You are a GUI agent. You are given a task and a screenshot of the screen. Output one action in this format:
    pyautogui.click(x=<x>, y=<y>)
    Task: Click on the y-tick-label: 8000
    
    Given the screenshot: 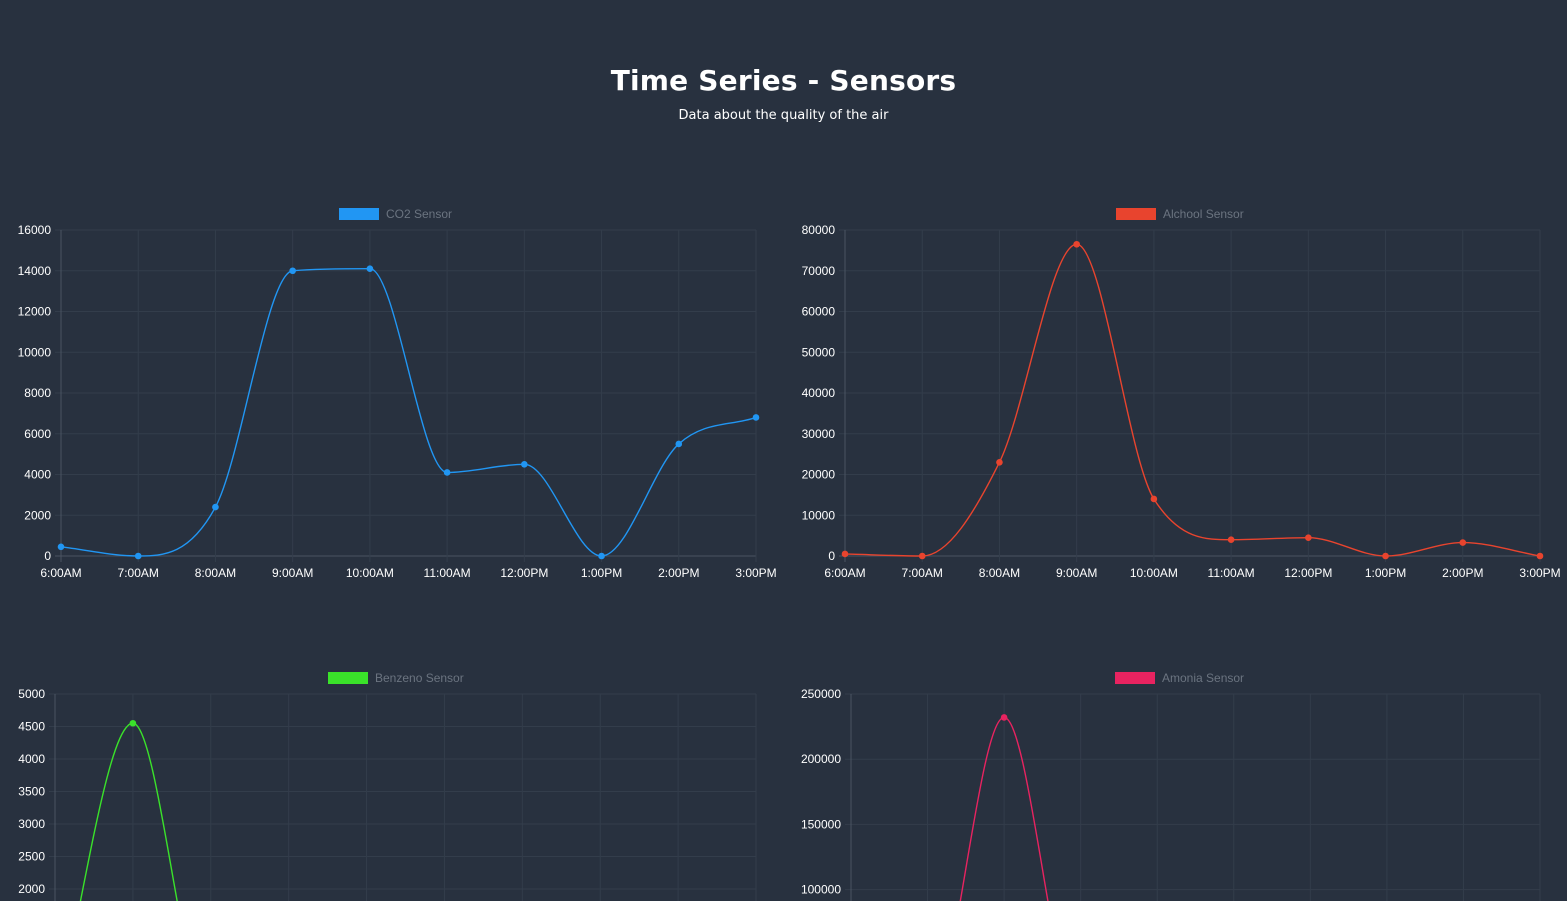 What is the action you would take?
    pyautogui.click(x=37, y=393)
    